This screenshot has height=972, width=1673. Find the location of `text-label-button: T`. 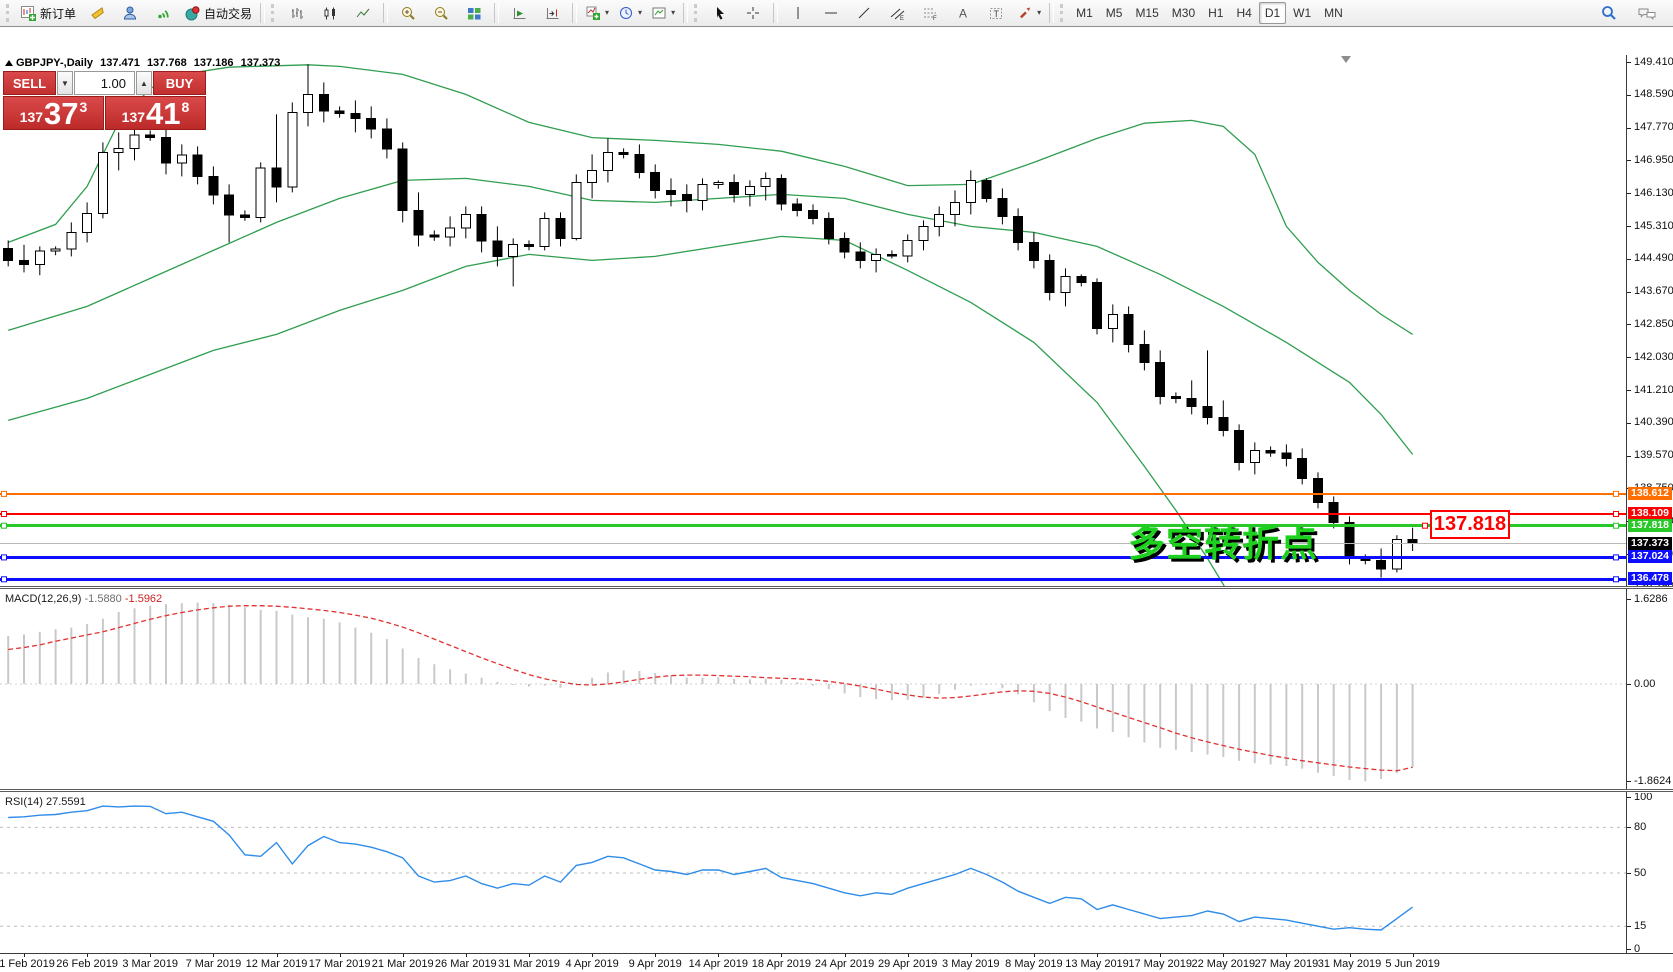

text-label-button: T is located at coordinates (996, 13).